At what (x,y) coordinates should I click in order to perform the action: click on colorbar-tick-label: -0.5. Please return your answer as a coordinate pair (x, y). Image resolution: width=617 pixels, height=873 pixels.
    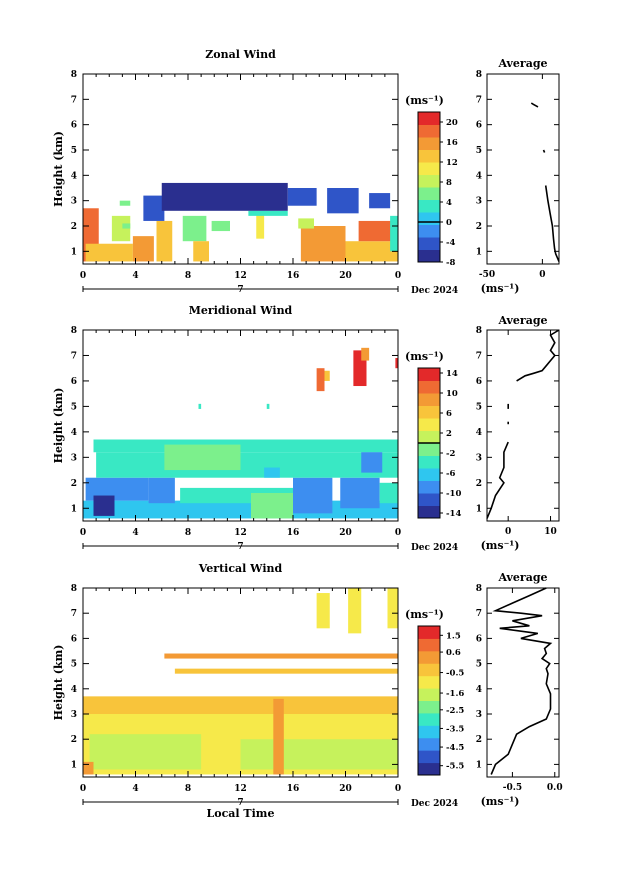
    Looking at the image, I should click on (455, 674).